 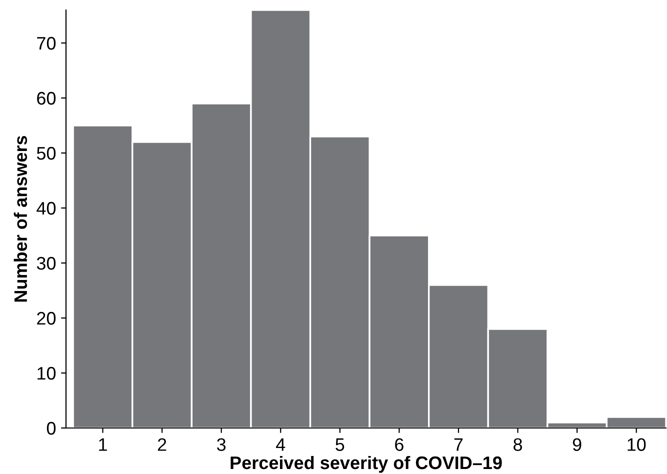 What do you see at coordinates (458, 444) in the screenshot?
I see `x-tick-label: 7` at bounding box center [458, 444].